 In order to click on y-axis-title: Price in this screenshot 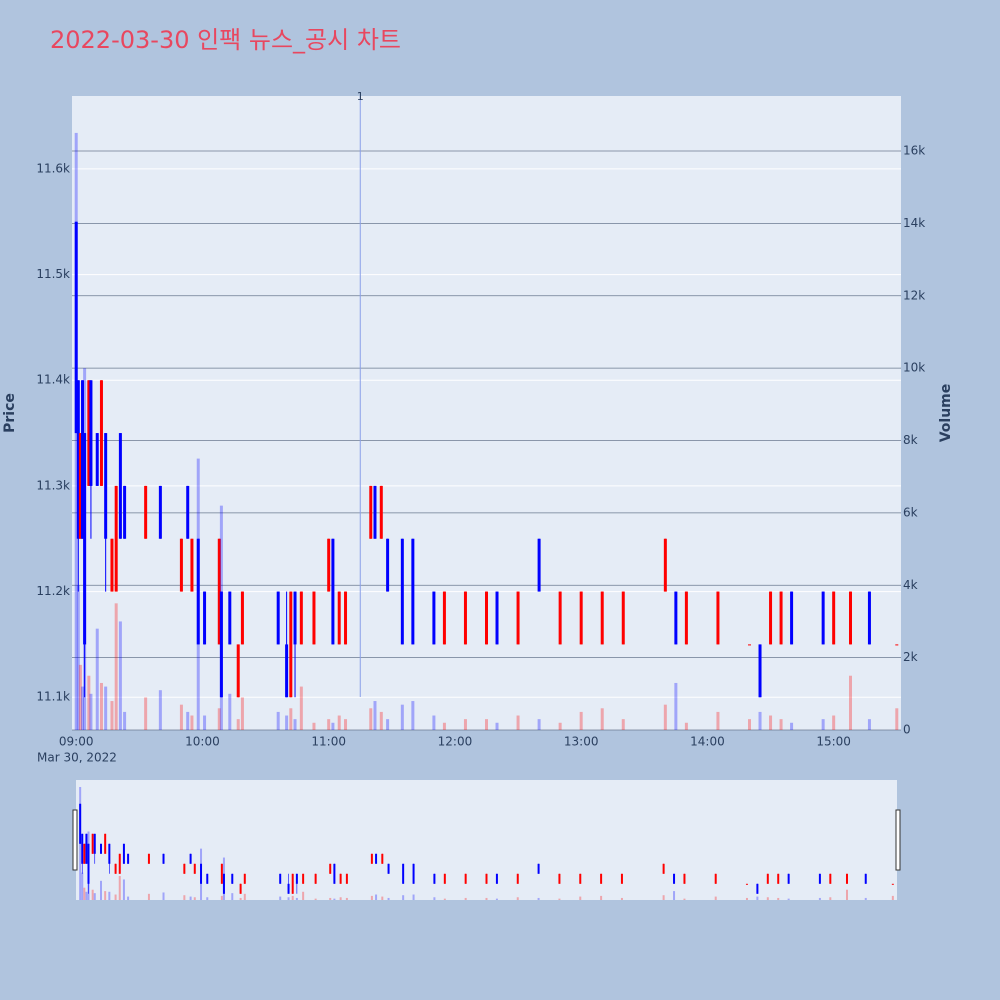, I will do `click(10, 413)`.